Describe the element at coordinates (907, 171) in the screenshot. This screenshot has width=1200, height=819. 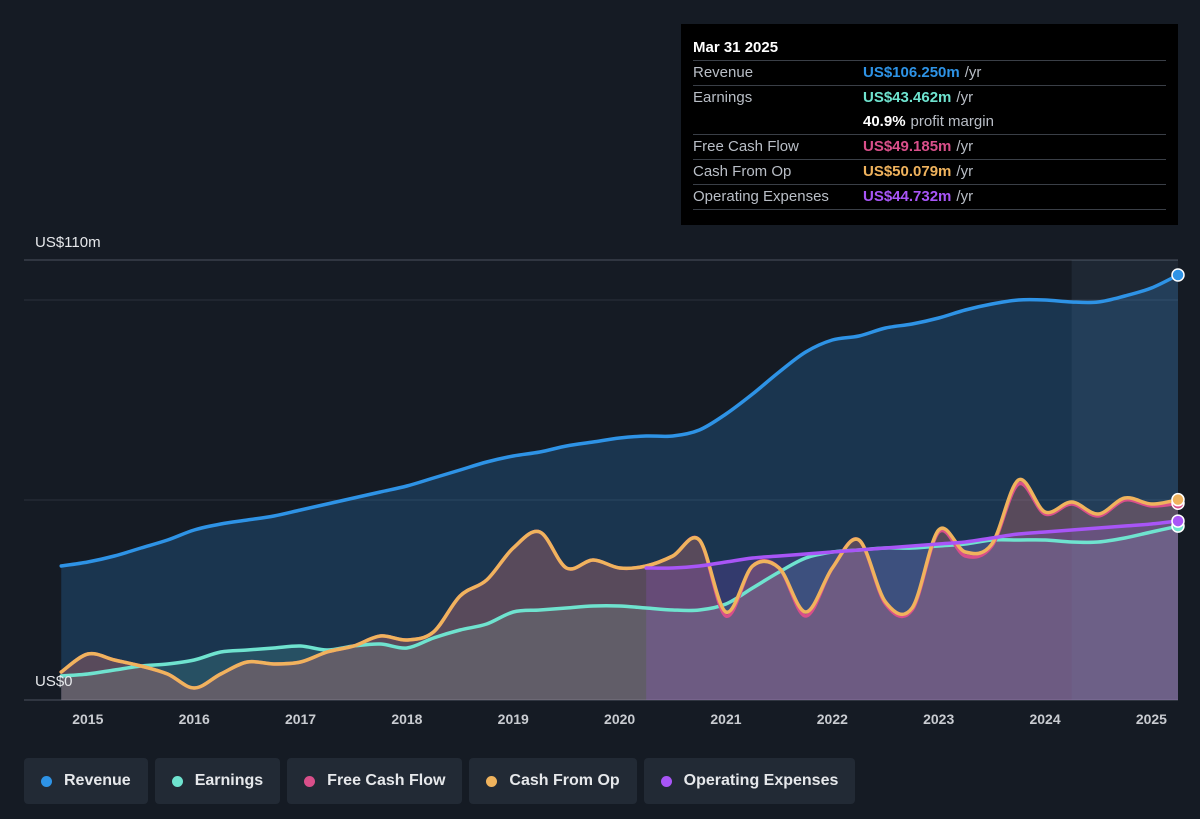
I see `tooltip-row-value: US$50.079m` at that location.